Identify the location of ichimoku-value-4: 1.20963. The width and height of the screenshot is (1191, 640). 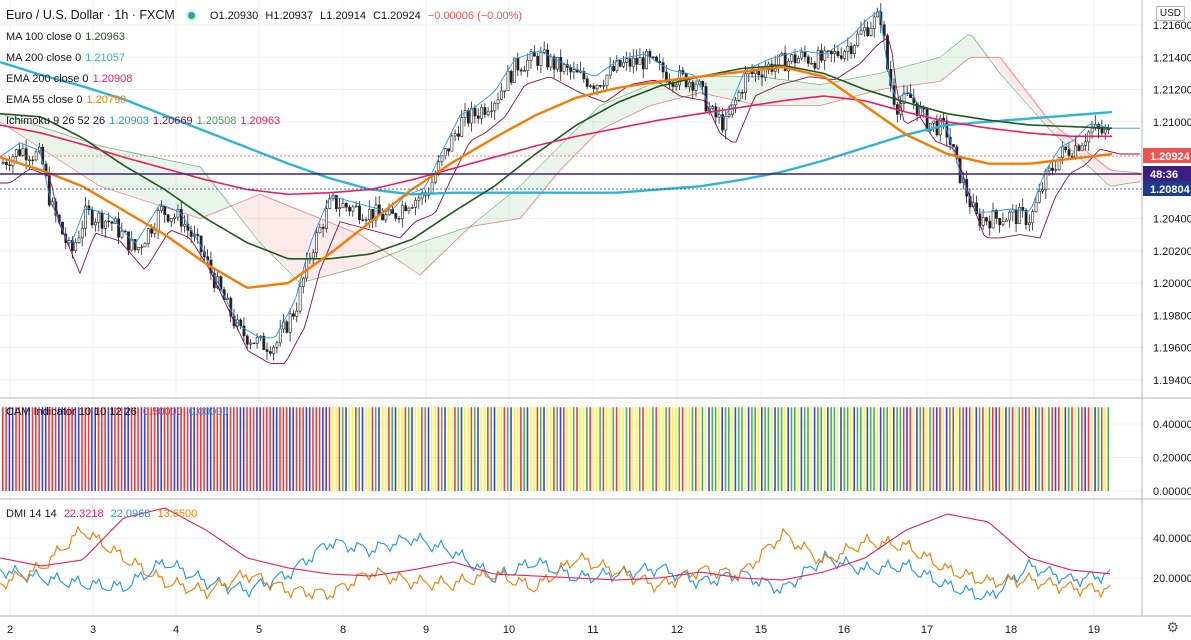
(260, 121).